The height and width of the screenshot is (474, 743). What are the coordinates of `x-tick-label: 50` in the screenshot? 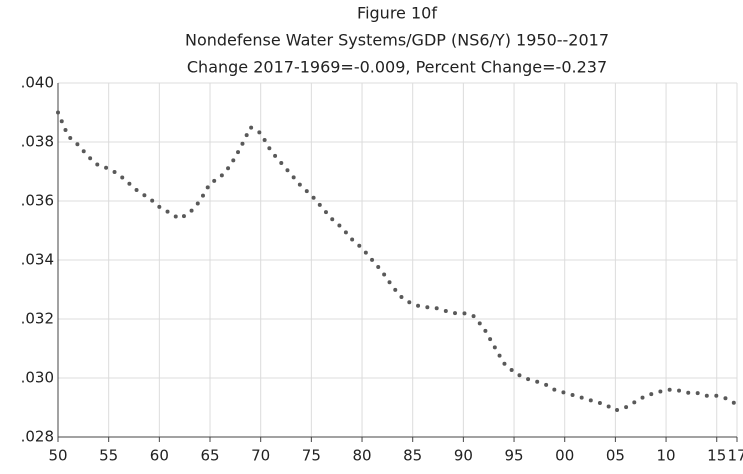 It's located at (57, 456).